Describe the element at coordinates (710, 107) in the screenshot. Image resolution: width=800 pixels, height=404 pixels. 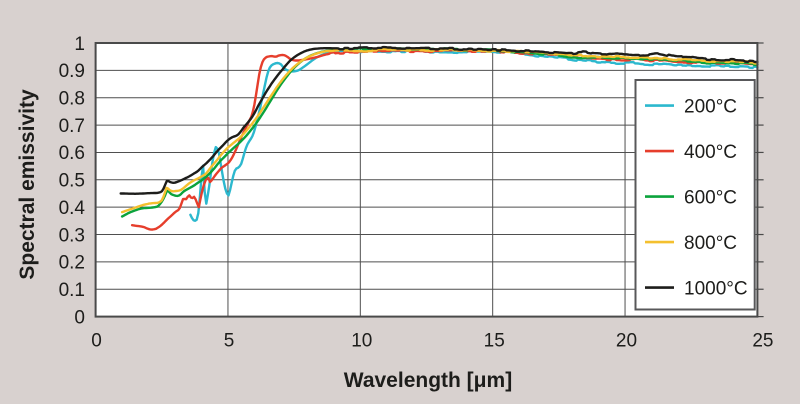
I see `svg-text: 200°C` at that location.